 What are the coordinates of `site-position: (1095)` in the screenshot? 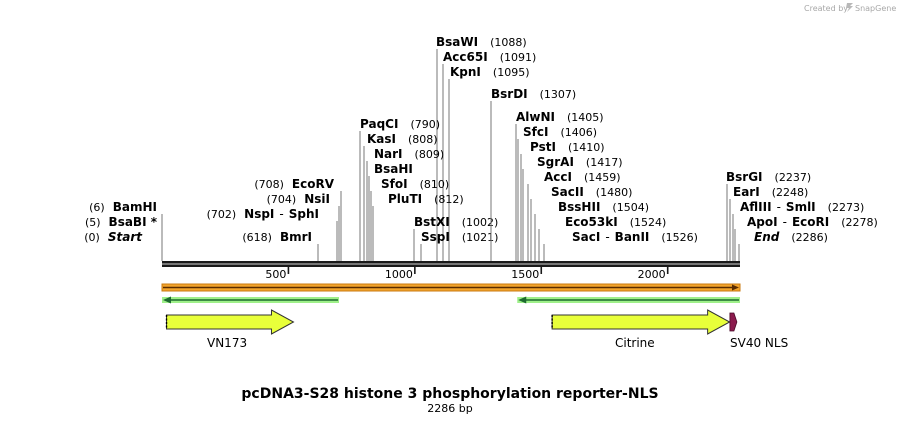 It's located at (511, 72).